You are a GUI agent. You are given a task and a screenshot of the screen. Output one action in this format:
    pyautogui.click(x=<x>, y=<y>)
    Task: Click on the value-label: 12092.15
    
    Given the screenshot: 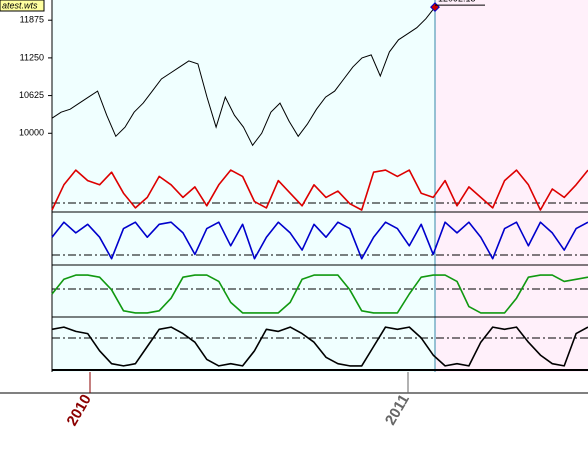 What is the action you would take?
    pyautogui.click(x=457, y=1)
    